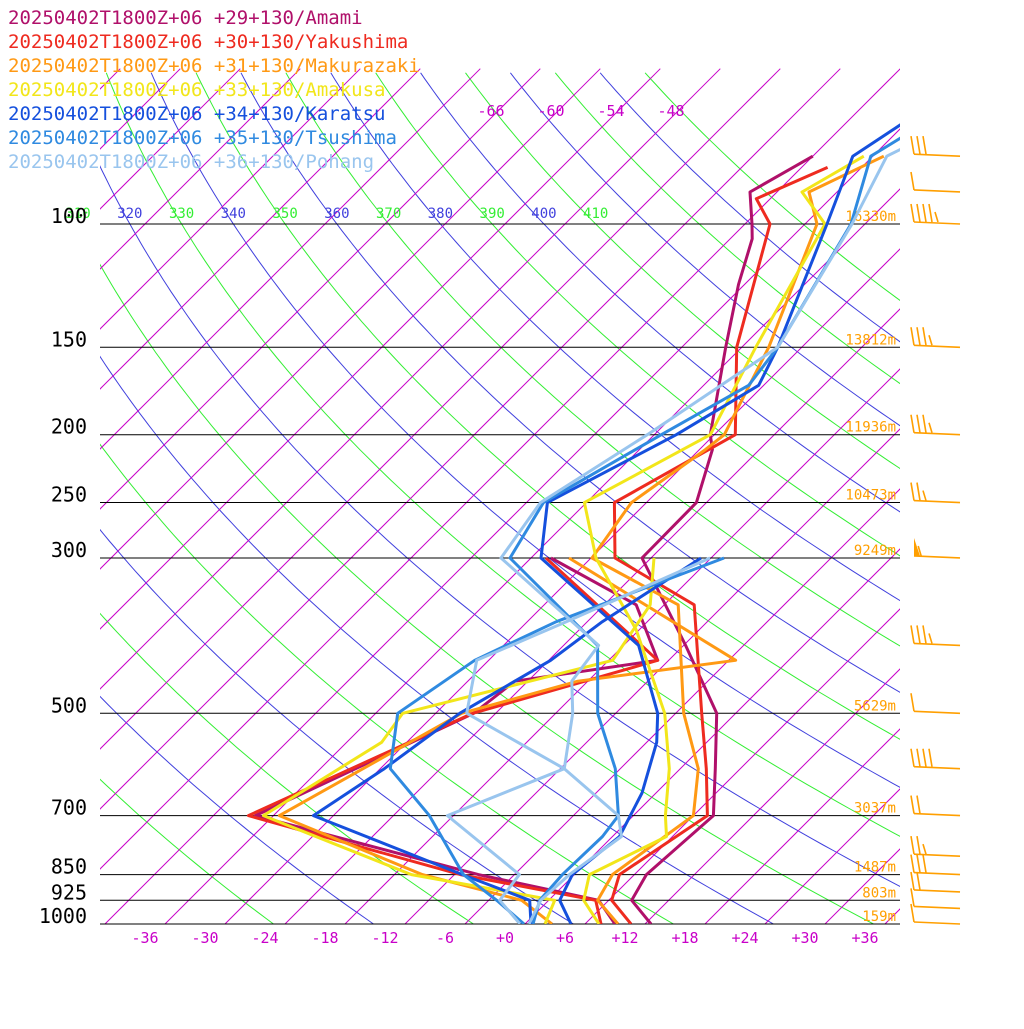  I want to click on pressure-tick-label: 850, so click(69, 867).